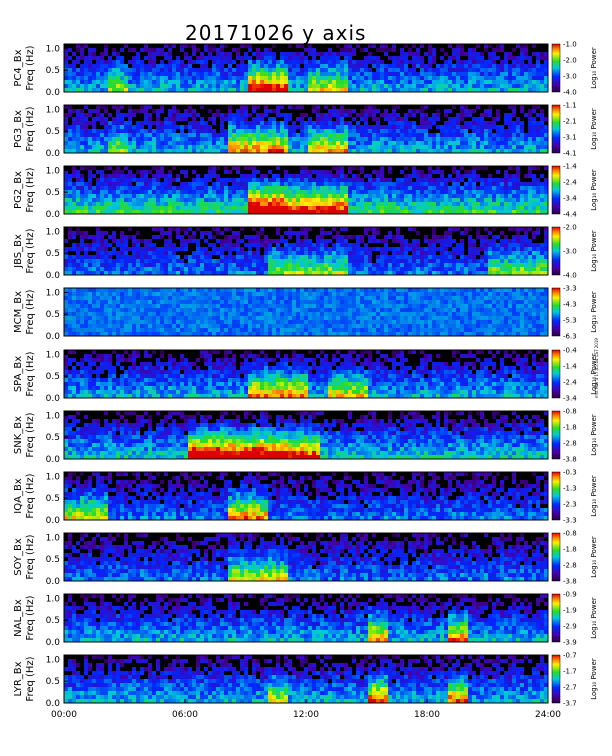  Describe the element at coordinates (53, 110) in the screenshot. I see `y-tick-label: 1.0` at that location.